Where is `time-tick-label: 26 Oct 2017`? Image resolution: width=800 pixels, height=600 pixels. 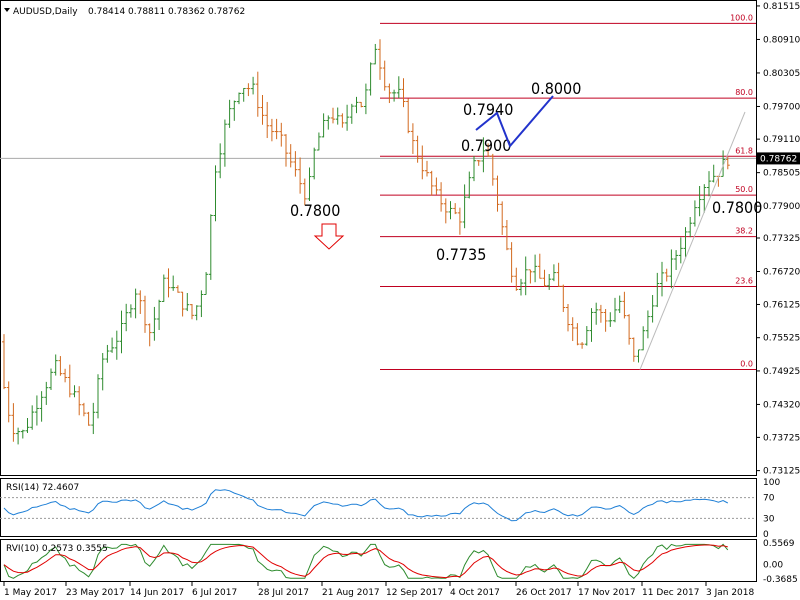 time-tick-label: 26 Oct 2017 is located at coordinates (544, 593).